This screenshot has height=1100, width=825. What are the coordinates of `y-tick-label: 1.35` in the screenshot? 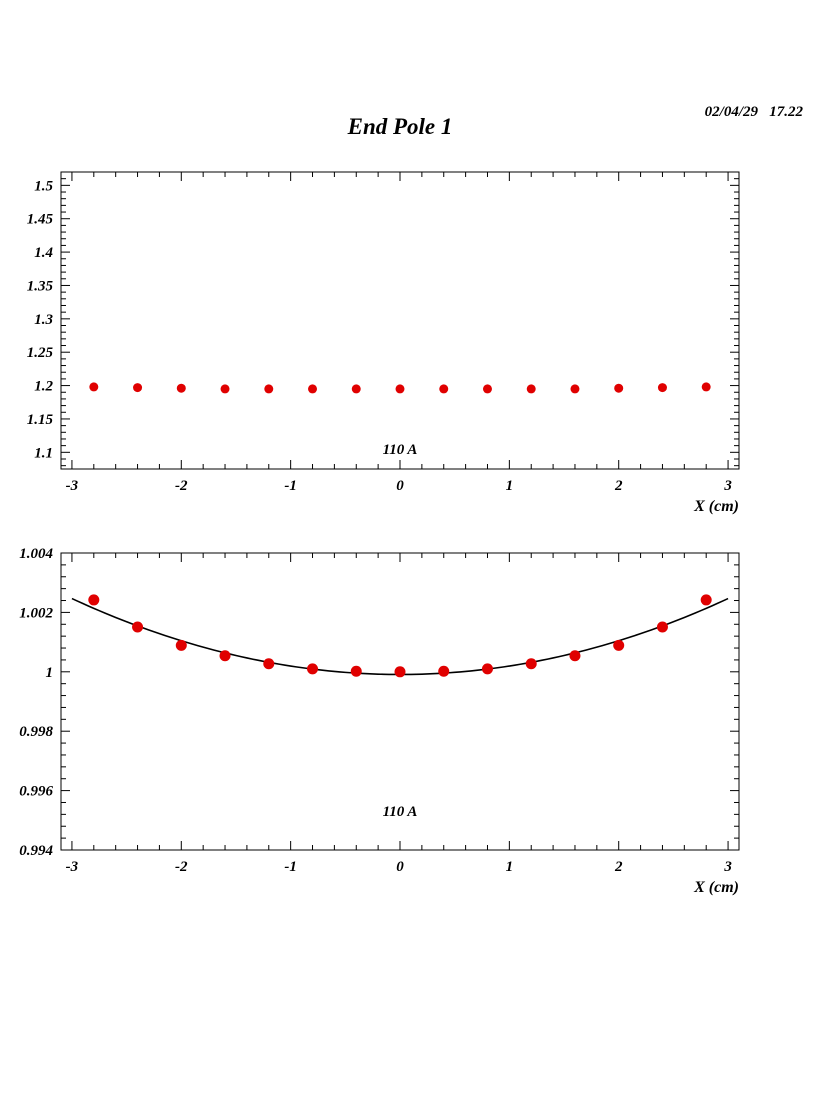 It's located at (40, 286).